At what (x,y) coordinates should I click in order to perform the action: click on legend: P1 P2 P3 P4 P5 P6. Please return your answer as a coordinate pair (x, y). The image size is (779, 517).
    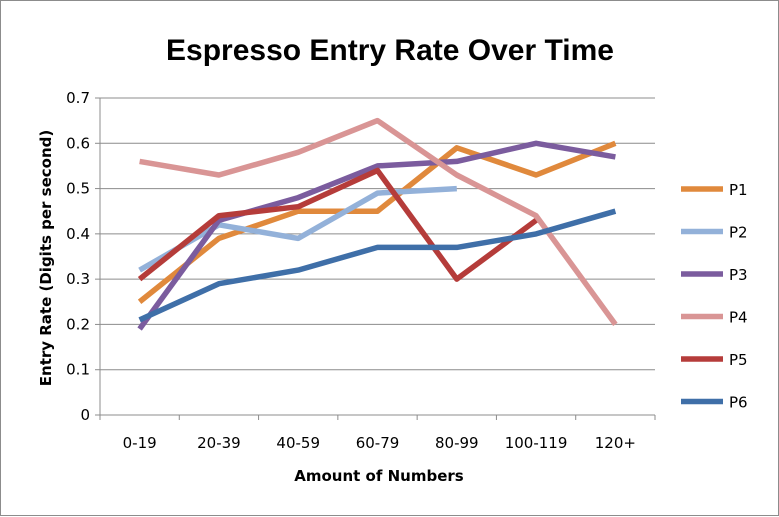
    Looking at the image, I should click on (714, 296).